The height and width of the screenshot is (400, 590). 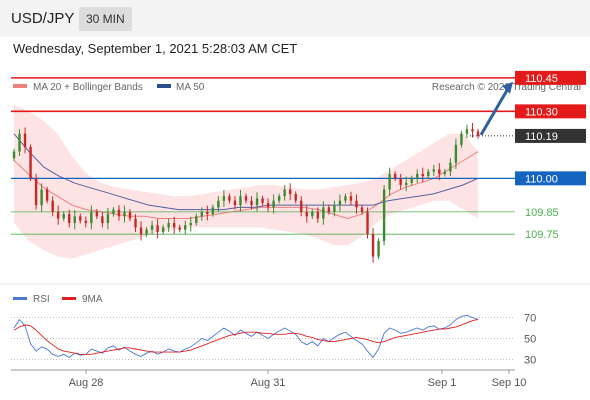 I want to click on level-label-110.00: 110.00, so click(x=541, y=179).